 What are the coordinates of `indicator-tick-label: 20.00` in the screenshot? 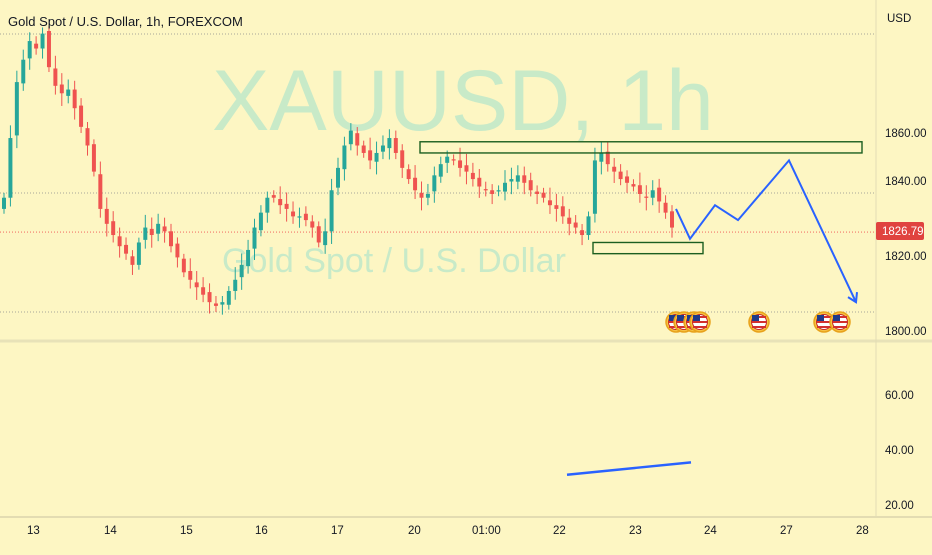 It's located at (899, 506).